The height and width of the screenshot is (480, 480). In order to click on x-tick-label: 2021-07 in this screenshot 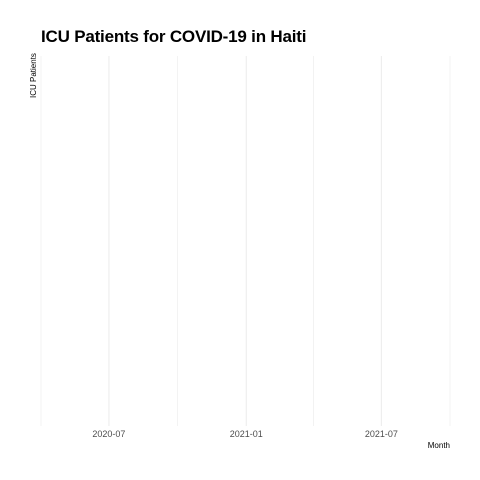, I will do `click(381, 434)`.